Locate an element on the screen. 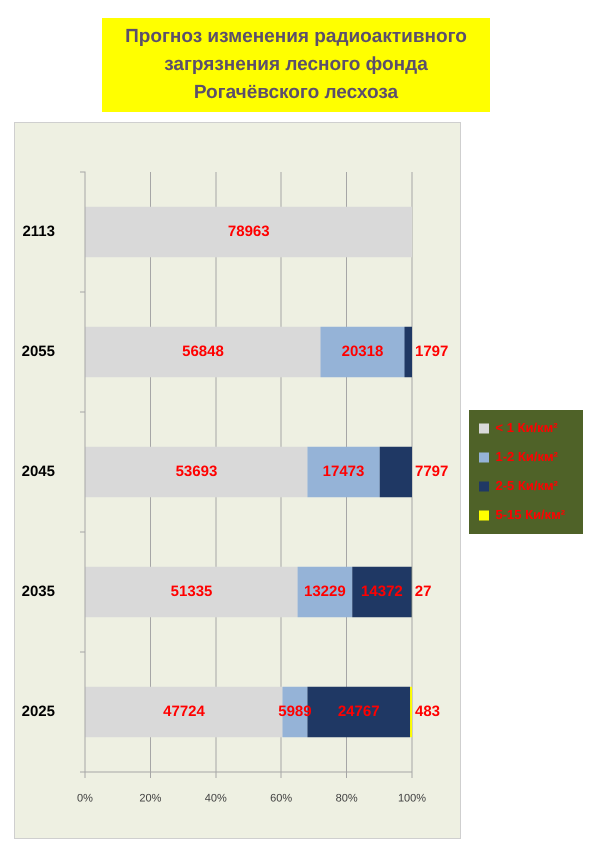 This screenshot has height=854, width=592. legend-label: 1-2 Ки/км² is located at coordinates (527, 456).